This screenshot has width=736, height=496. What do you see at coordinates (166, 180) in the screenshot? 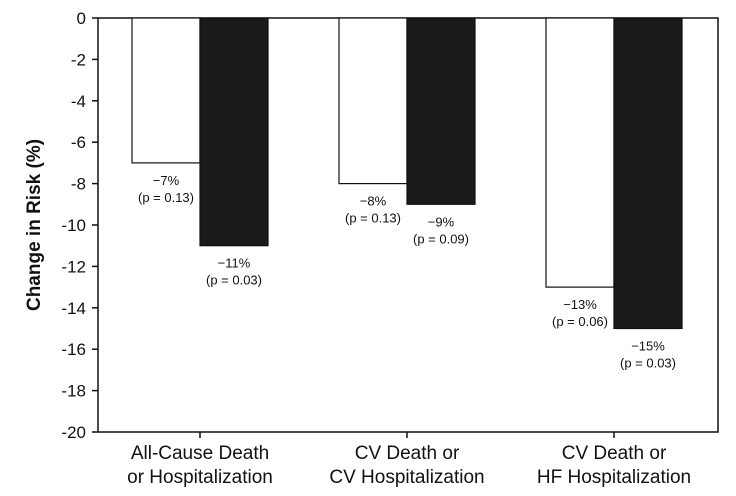
I see `data-label: −7%` at bounding box center [166, 180].